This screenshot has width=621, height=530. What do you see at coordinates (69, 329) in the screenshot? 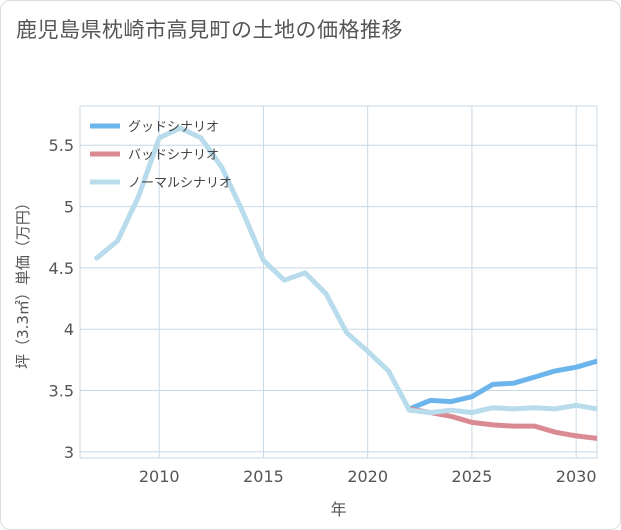
I see `y-tick-label: 4` at bounding box center [69, 329].